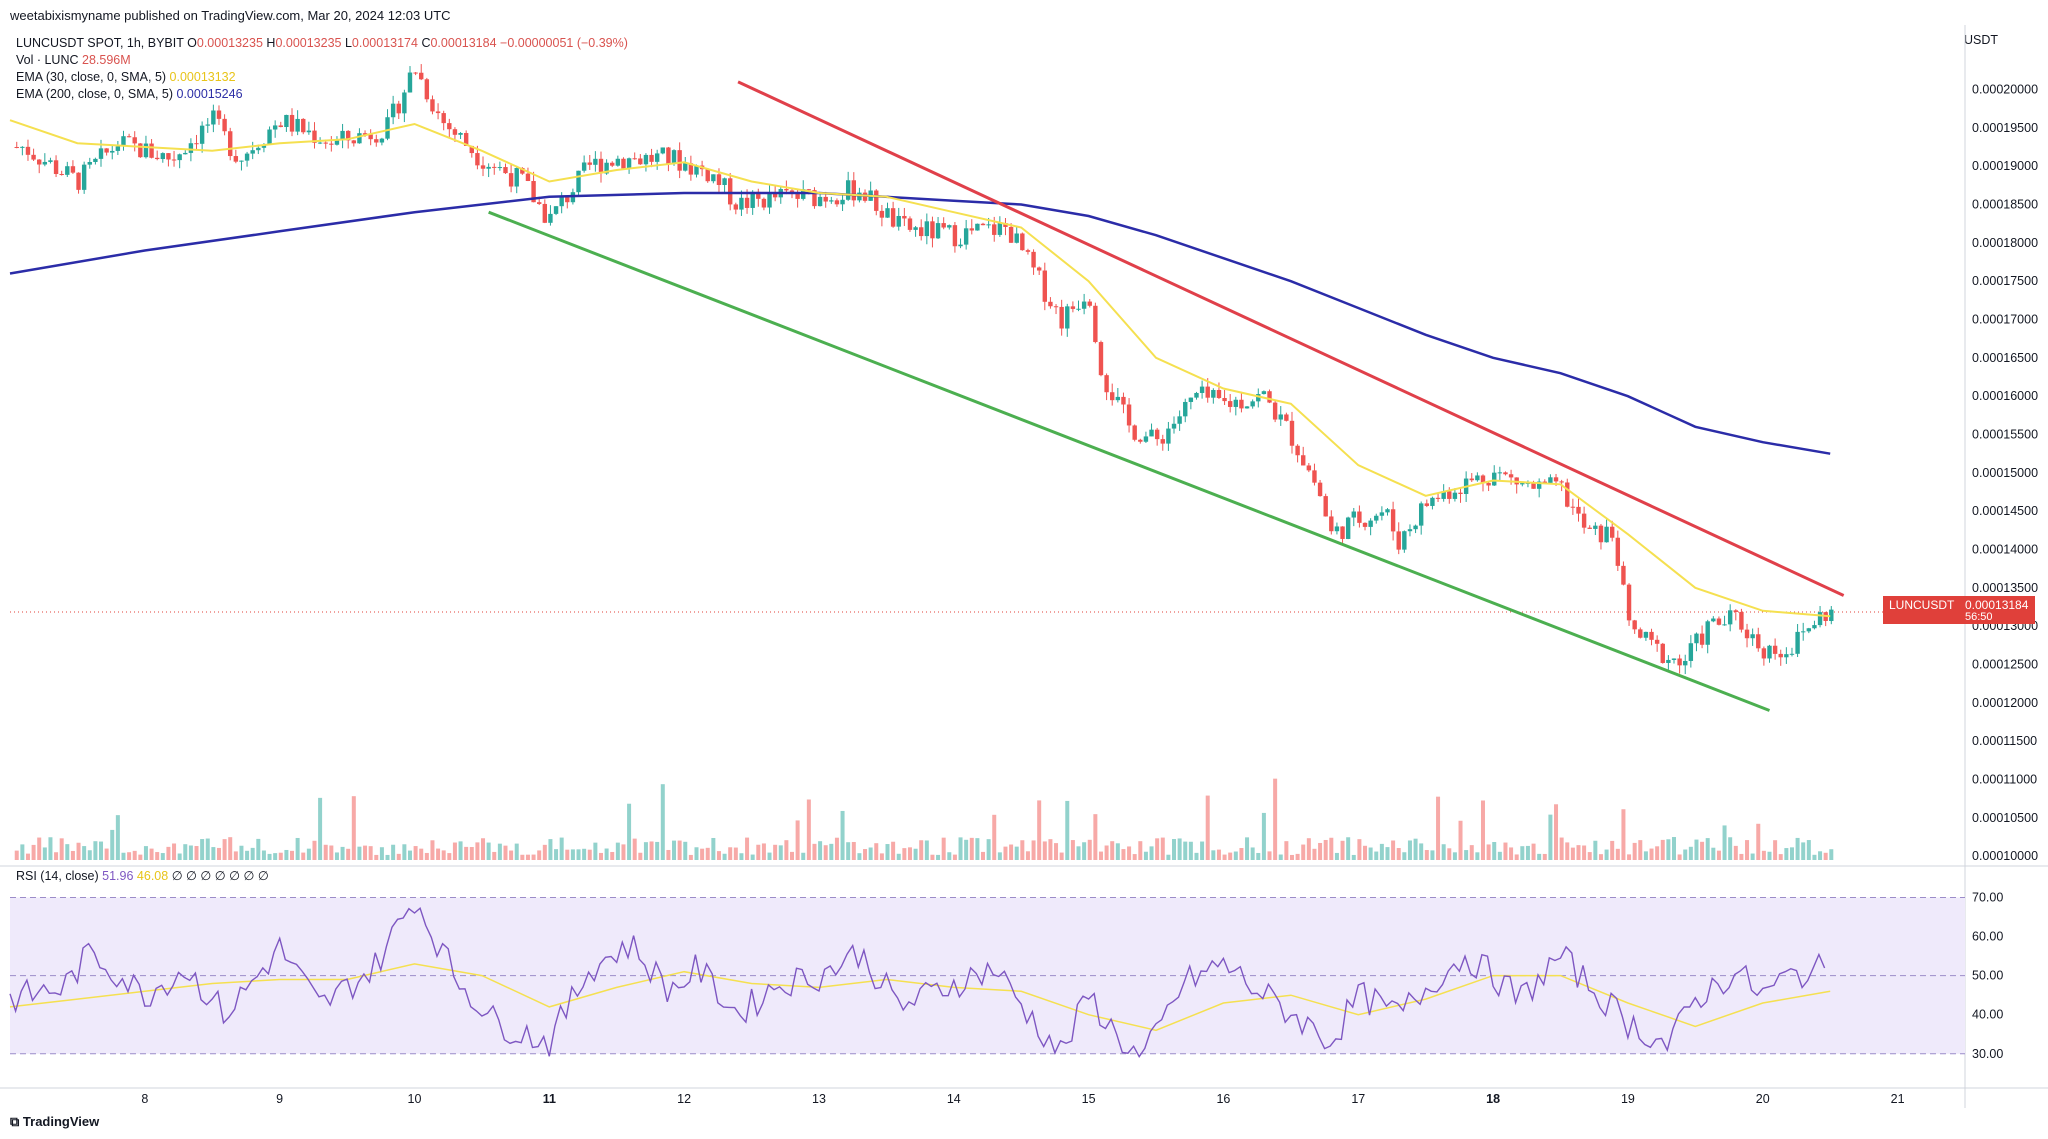  Describe the element at coordinates (954, 1099) in the screenshot. I see `time-tick-label: 14` at that location.